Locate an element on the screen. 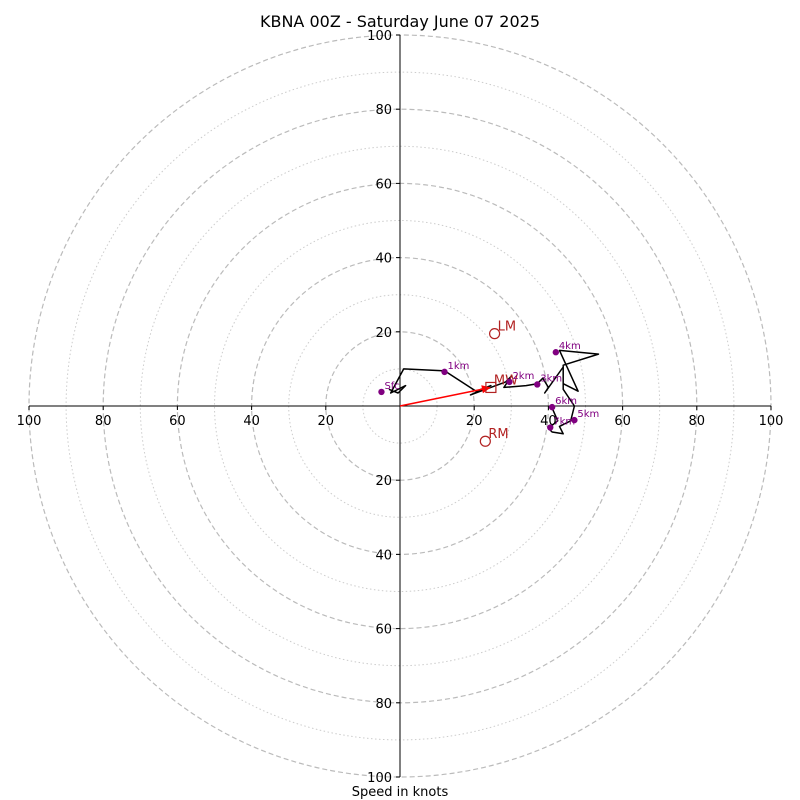 The image size is (800, 800). storm-motion-rm-label: RM is located at coordinates (498, 434).